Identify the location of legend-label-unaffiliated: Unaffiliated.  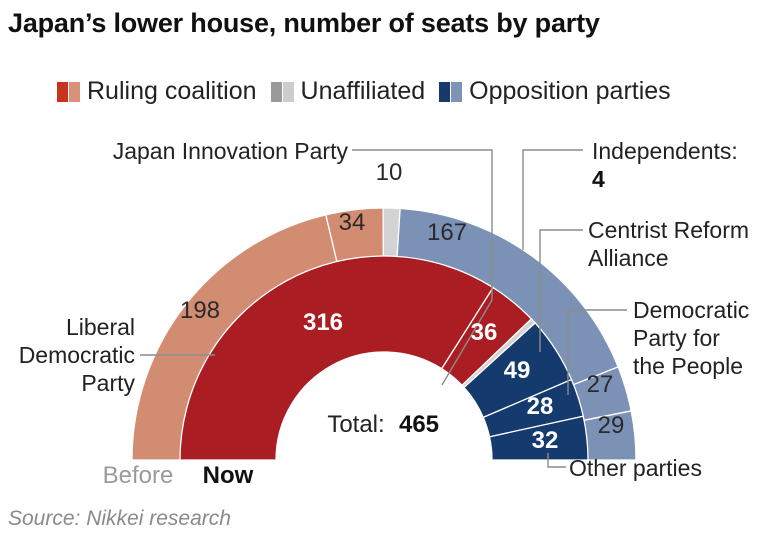
(363, 91).